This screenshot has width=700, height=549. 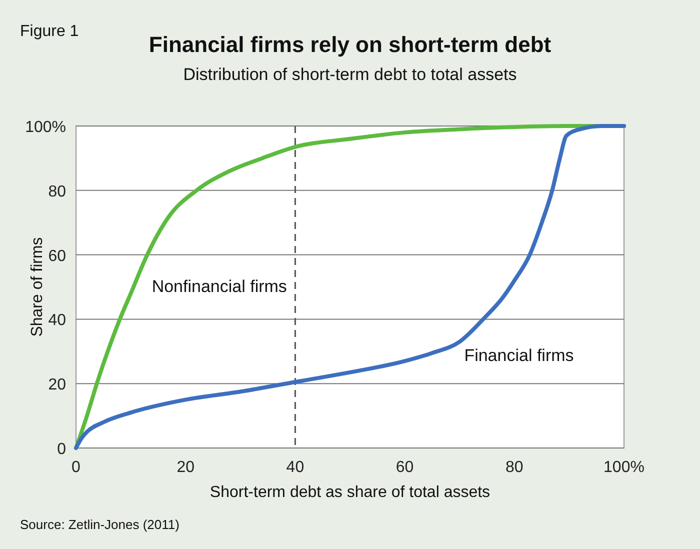 What do you see at coordinates (185, 467) in the screenshot?
I see `x-tick-label: 20` at bounding box center [185, 467].